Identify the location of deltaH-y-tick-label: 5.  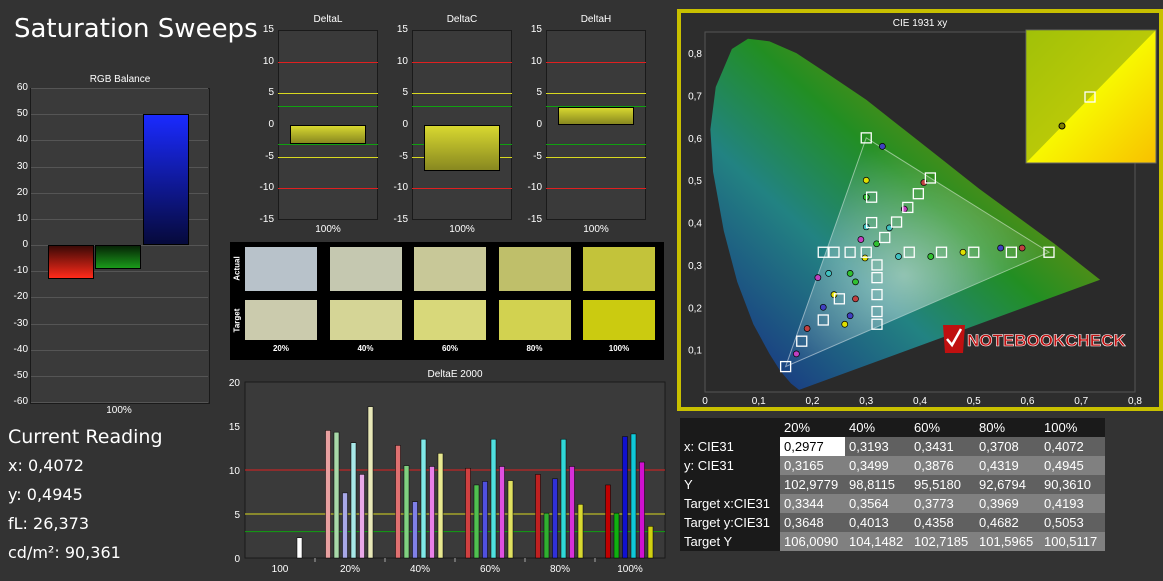
(539, 93).